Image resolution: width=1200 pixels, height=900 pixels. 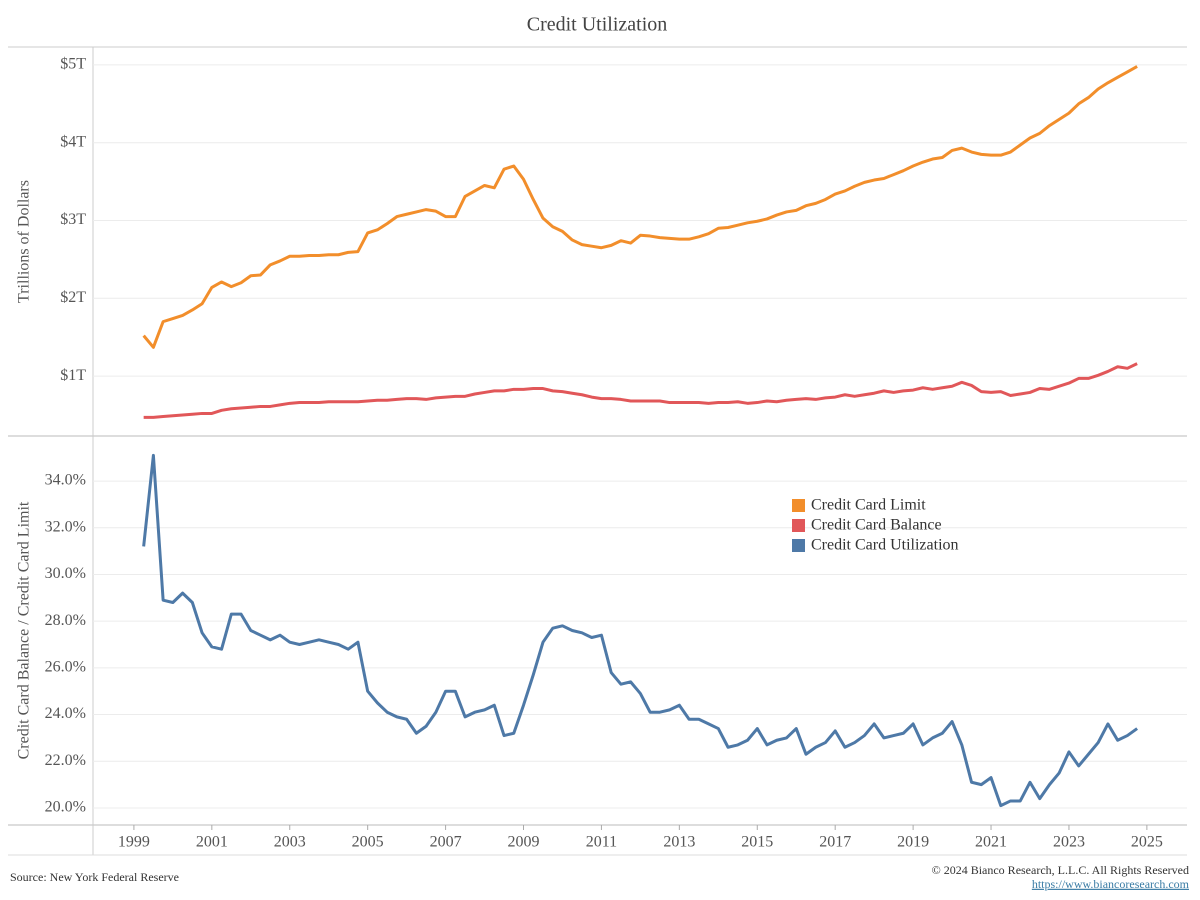 I want to click on x-tick-label: 2011, so click(x=601, y=842).